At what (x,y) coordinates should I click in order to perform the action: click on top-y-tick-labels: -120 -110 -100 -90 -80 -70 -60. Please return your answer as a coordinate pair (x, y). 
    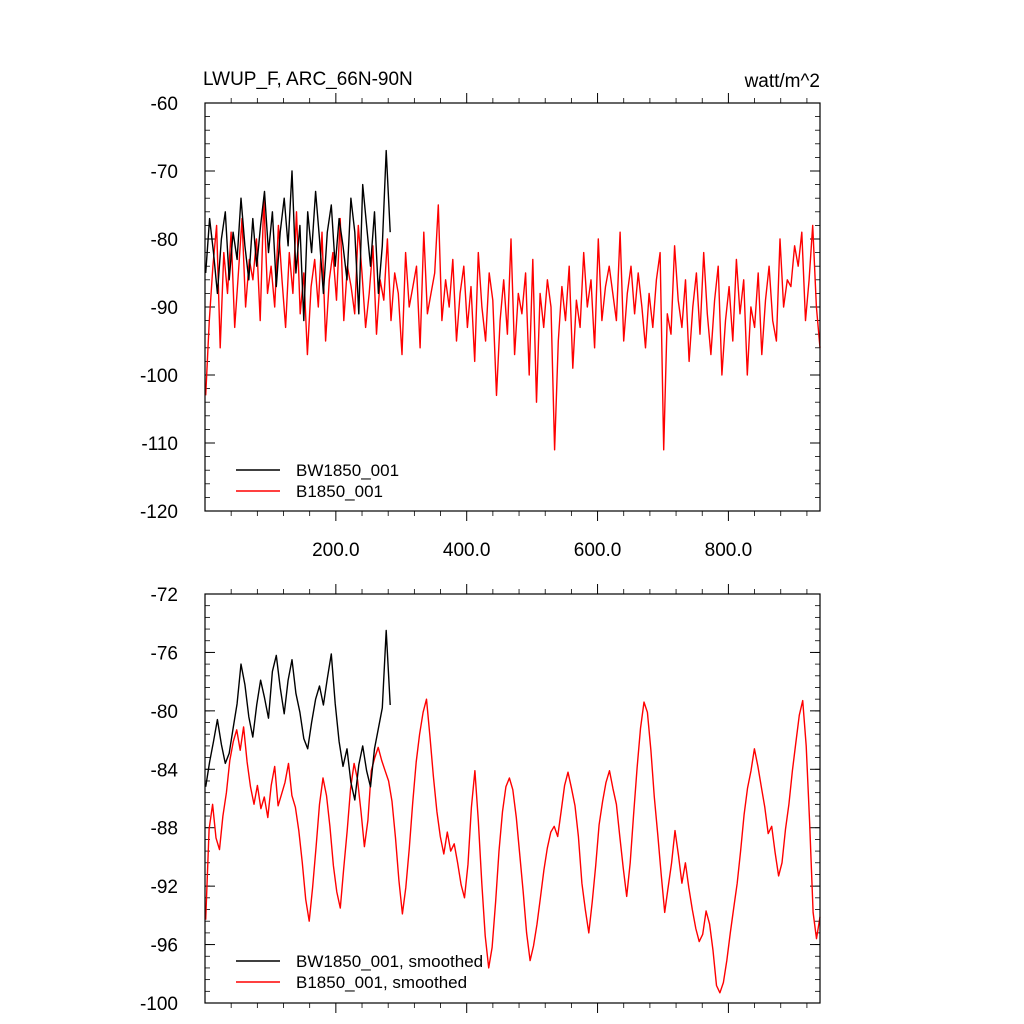
    Looking at the image, I should click on (159, 308).